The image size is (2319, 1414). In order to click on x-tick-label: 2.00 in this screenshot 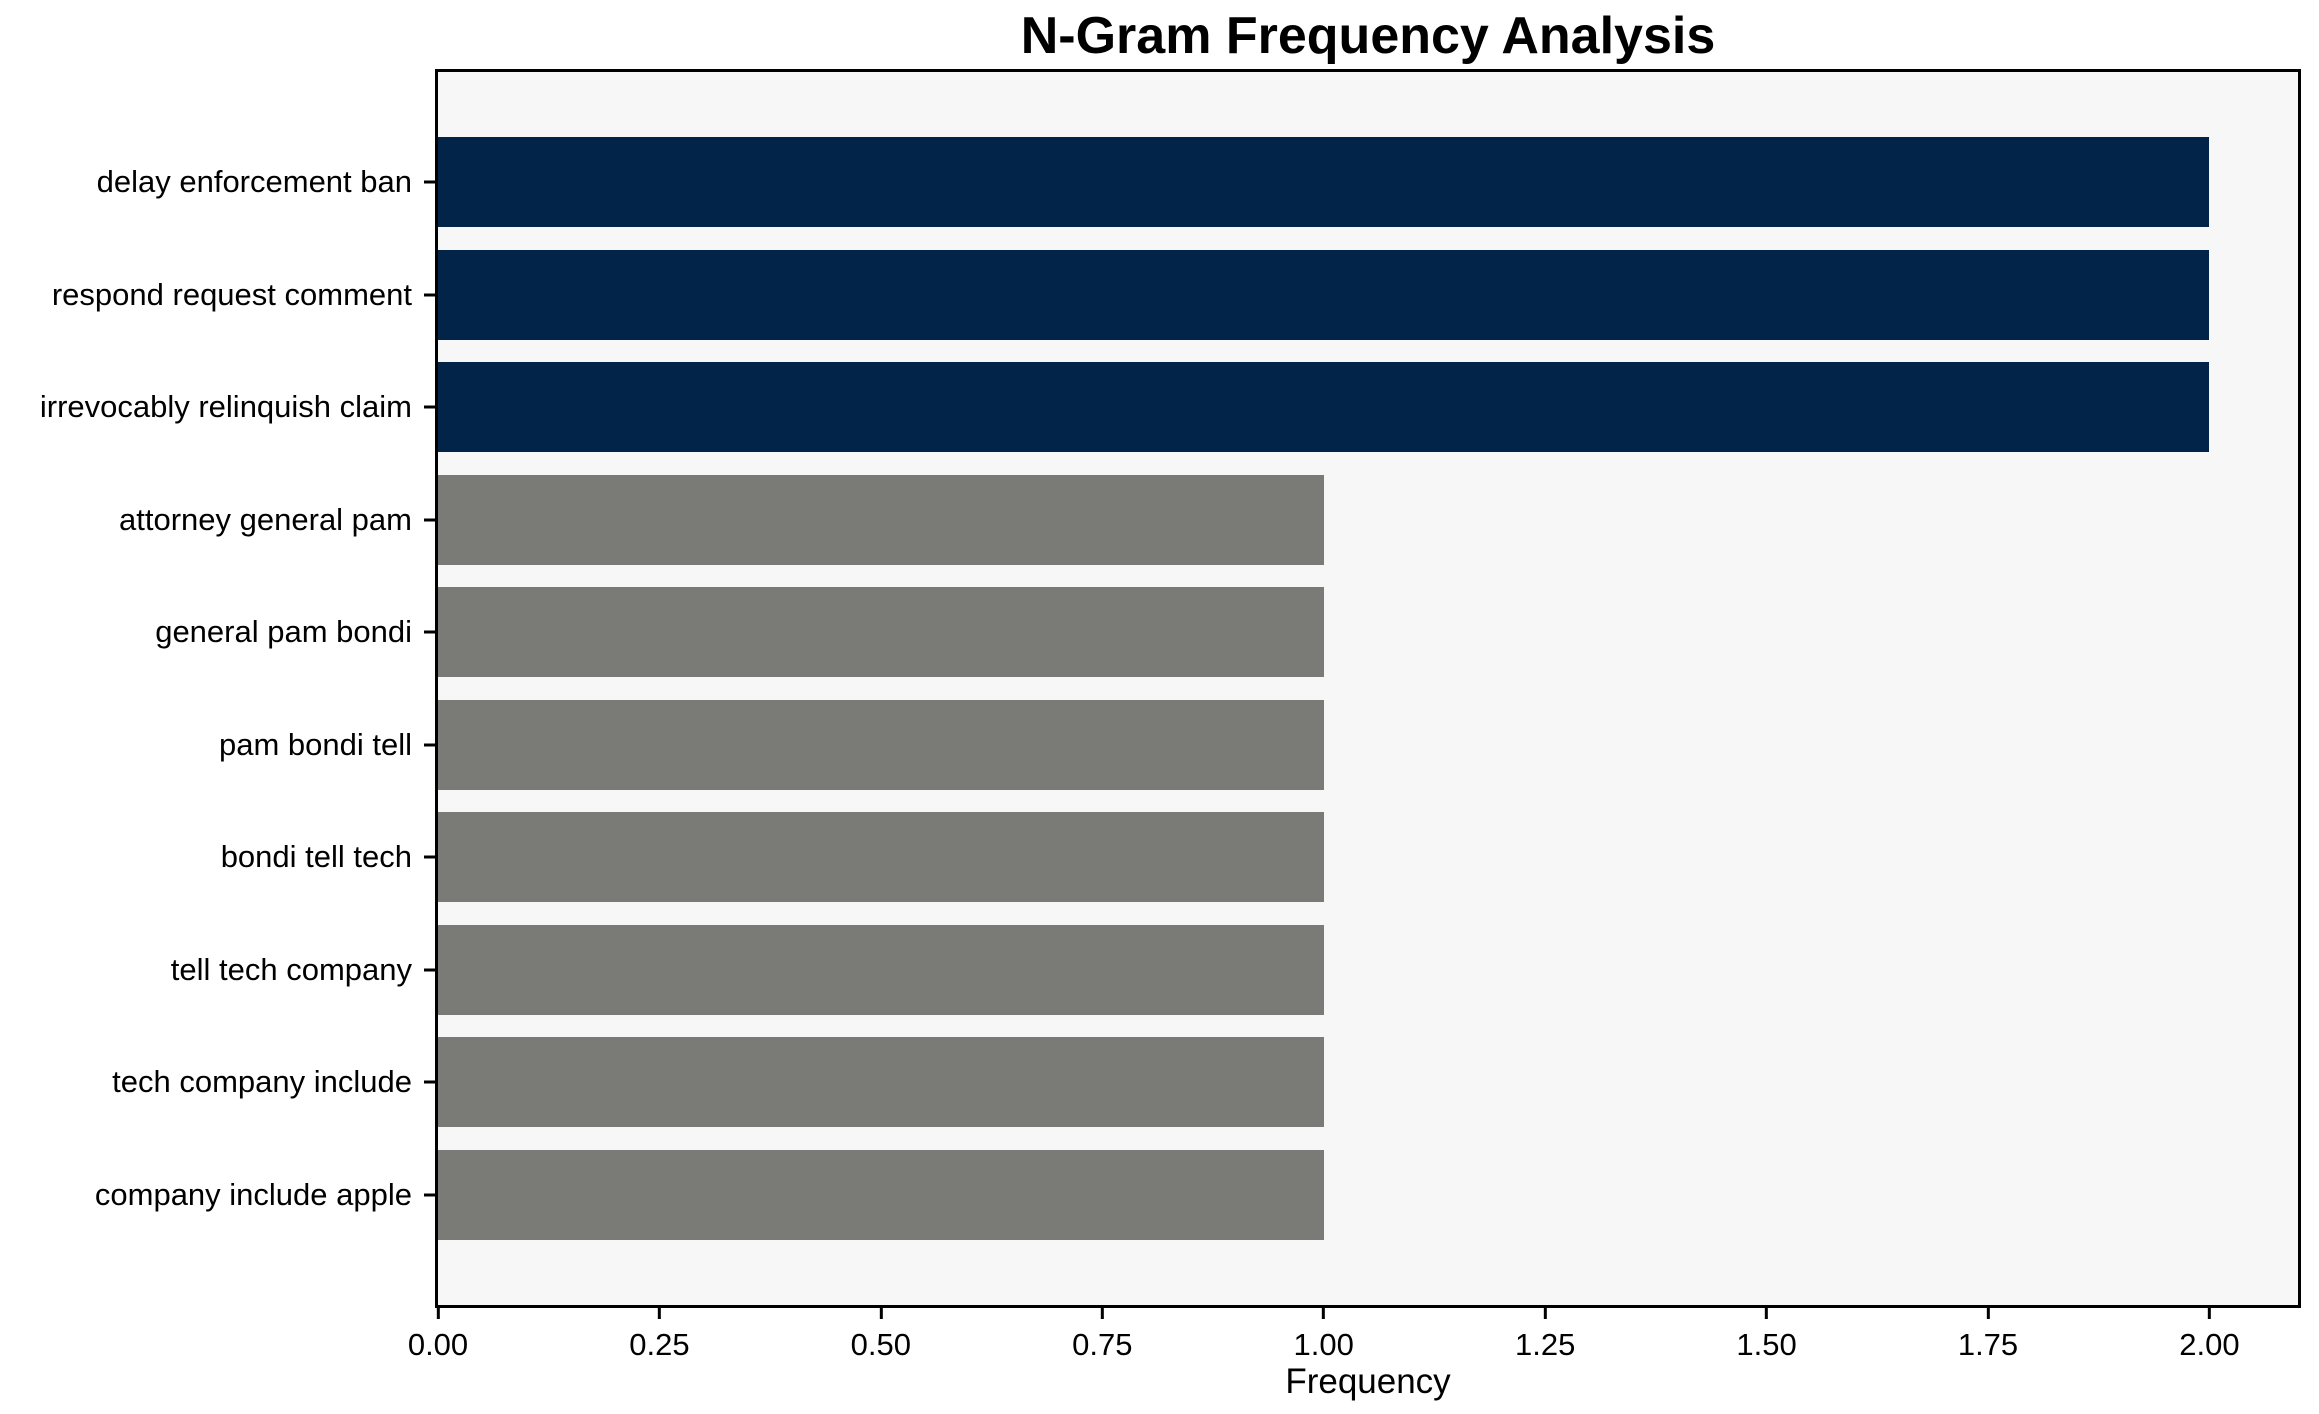, I will do `click(2209, 1344)`.